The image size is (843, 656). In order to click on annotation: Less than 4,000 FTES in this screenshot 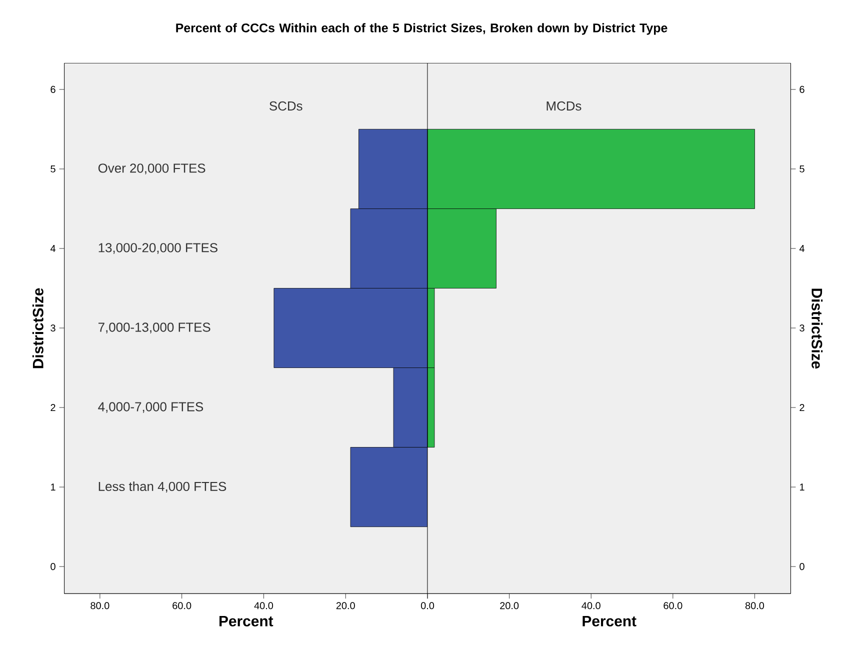, I will do `click(162, 487)`.